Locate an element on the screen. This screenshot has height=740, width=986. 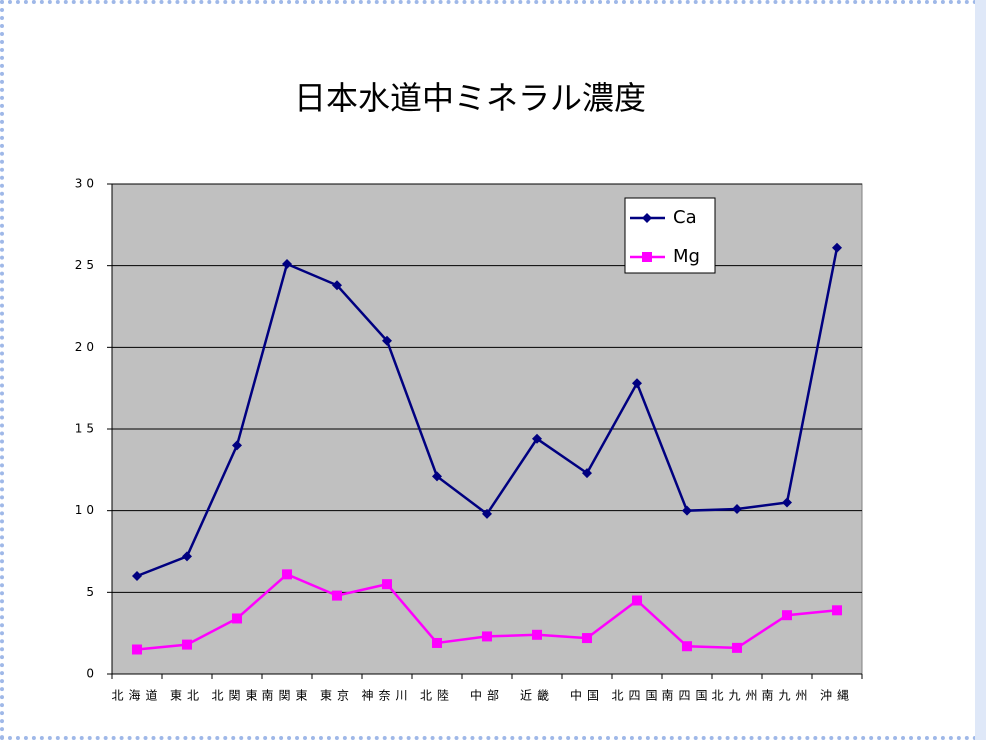
x-tick-label: 北海道 is located at coordinates (136, 695).